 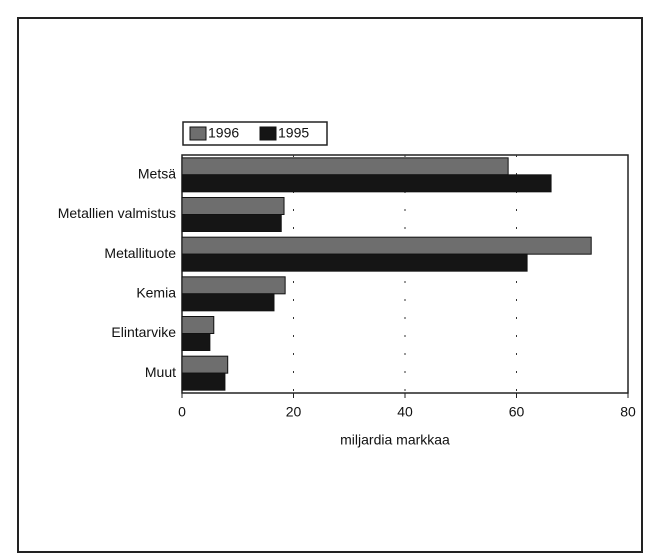 I want to click on x-tick-label: 20, so click(x=294, y=412).